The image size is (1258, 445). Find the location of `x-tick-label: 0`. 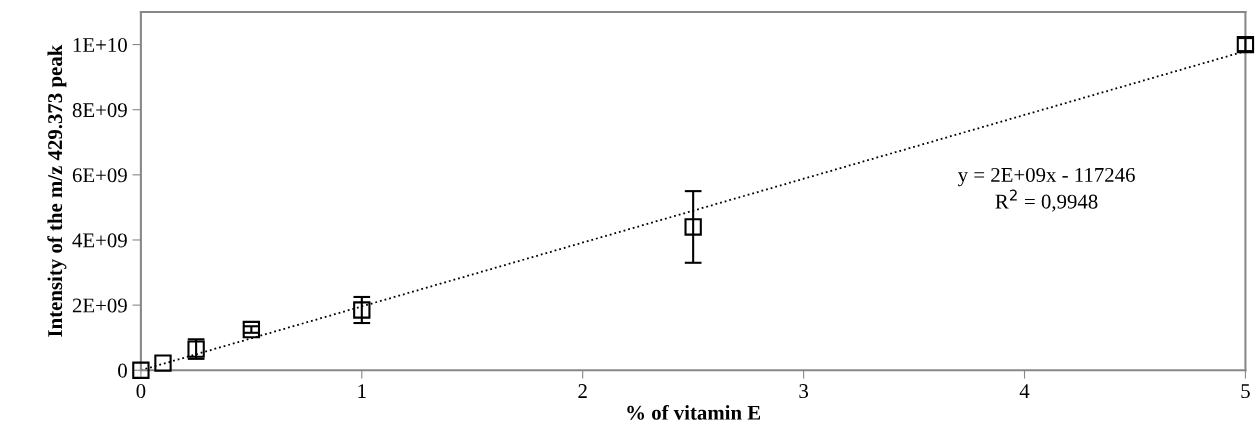

x-tick-label: 0 is located at coordinates (141, 391).